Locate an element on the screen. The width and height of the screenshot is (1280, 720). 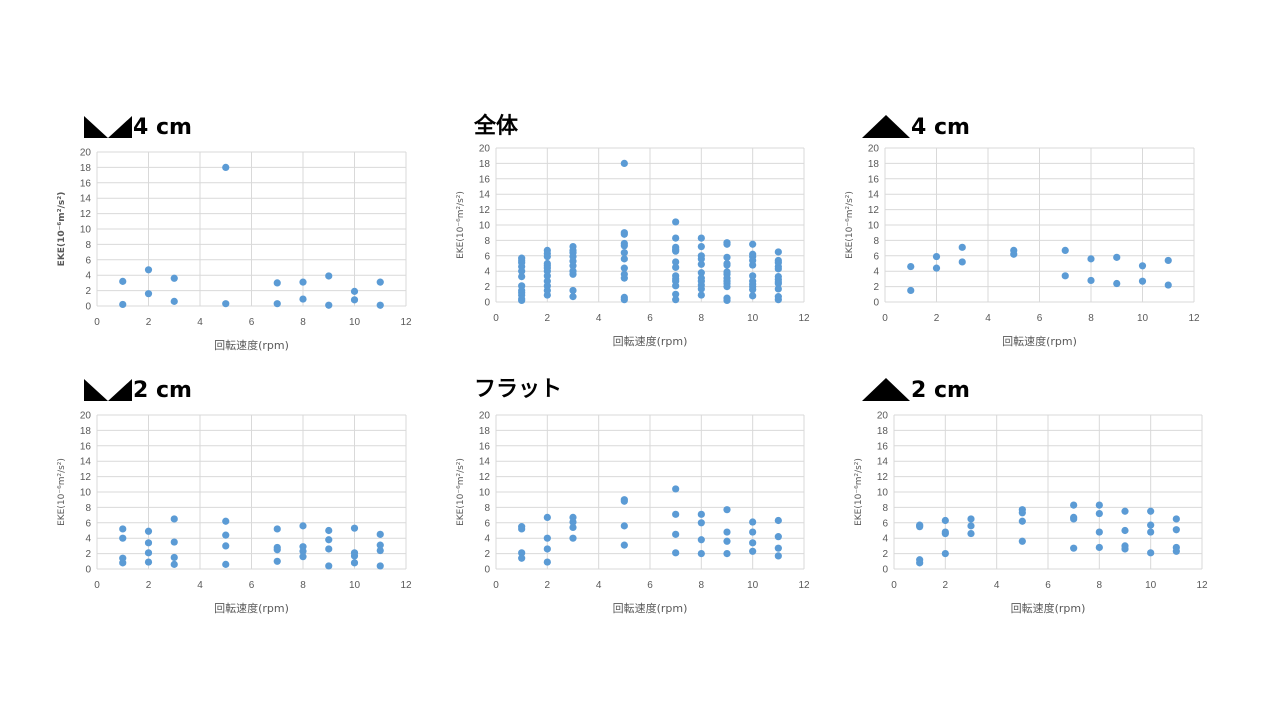
x-tick-label: 0 is located at coordinates (885, 318).